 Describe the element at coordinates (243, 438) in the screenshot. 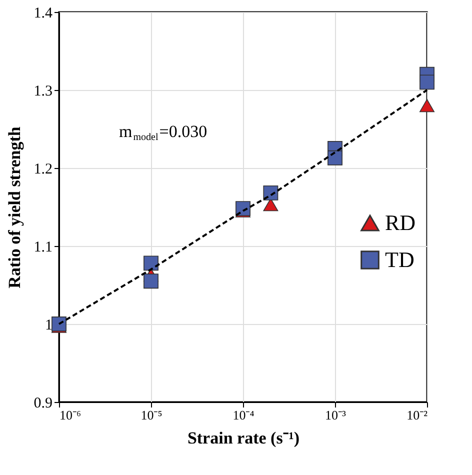

I see `x-axis-title: Strain rate (s⁻¹)` at that location.